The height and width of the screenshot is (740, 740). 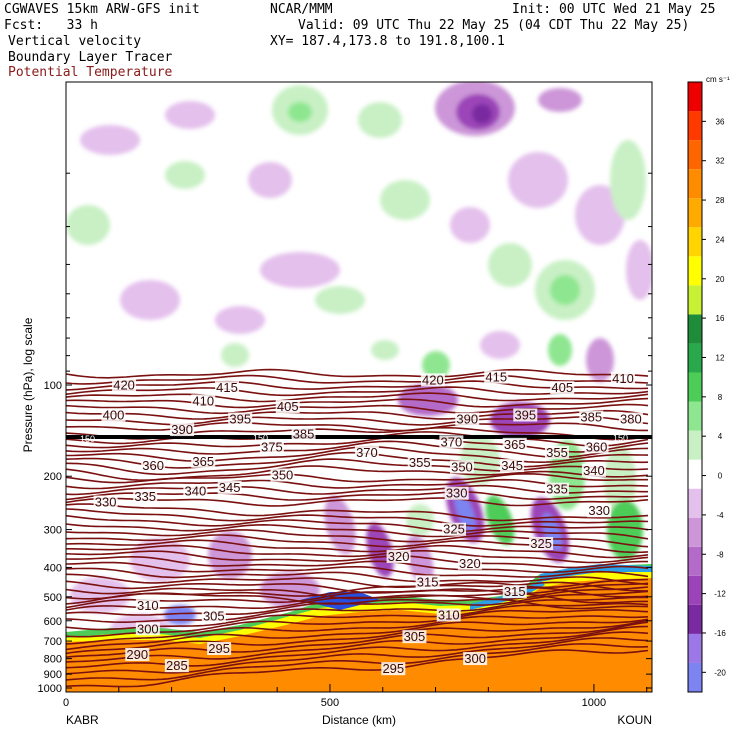 I want to click on colorbar-tick-label: 0, so click(x=720, y=476).